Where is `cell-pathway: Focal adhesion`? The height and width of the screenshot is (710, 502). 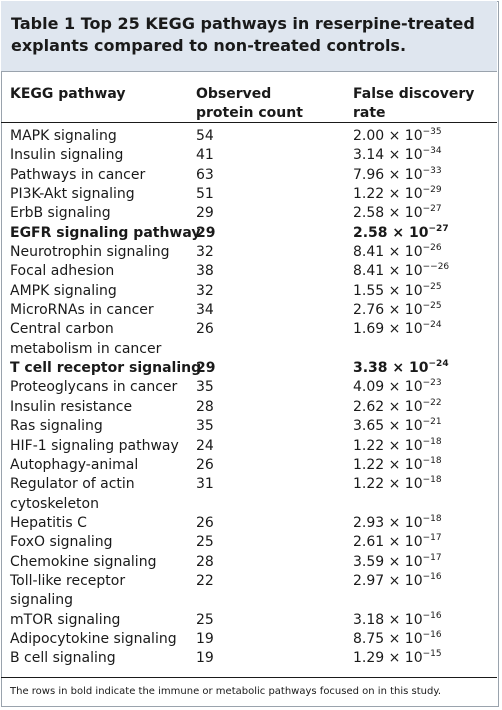
cell-pathway: Focal adhesion is located at coordinates (99, 271).